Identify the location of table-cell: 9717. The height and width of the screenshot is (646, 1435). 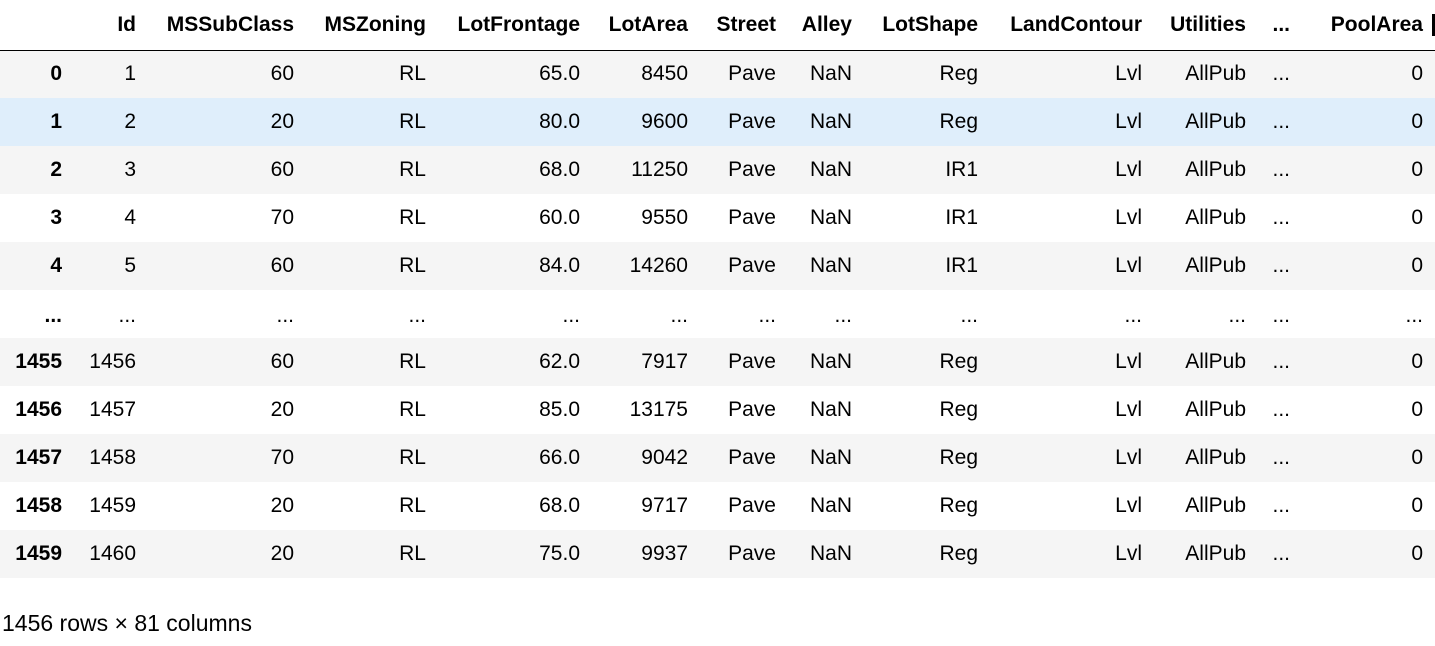
(664, 505).